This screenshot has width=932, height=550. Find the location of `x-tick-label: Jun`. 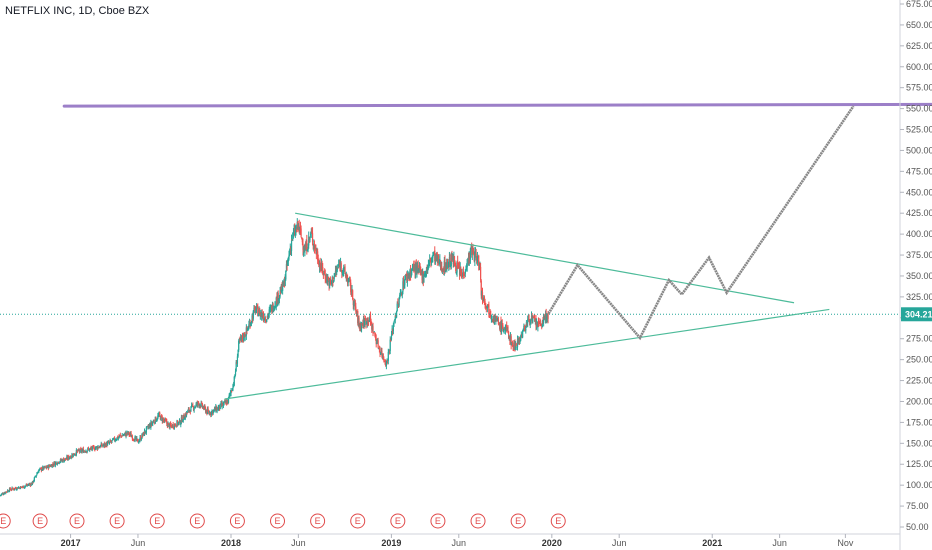

x-tick-label: Jun is located at coordinates (459, 543).